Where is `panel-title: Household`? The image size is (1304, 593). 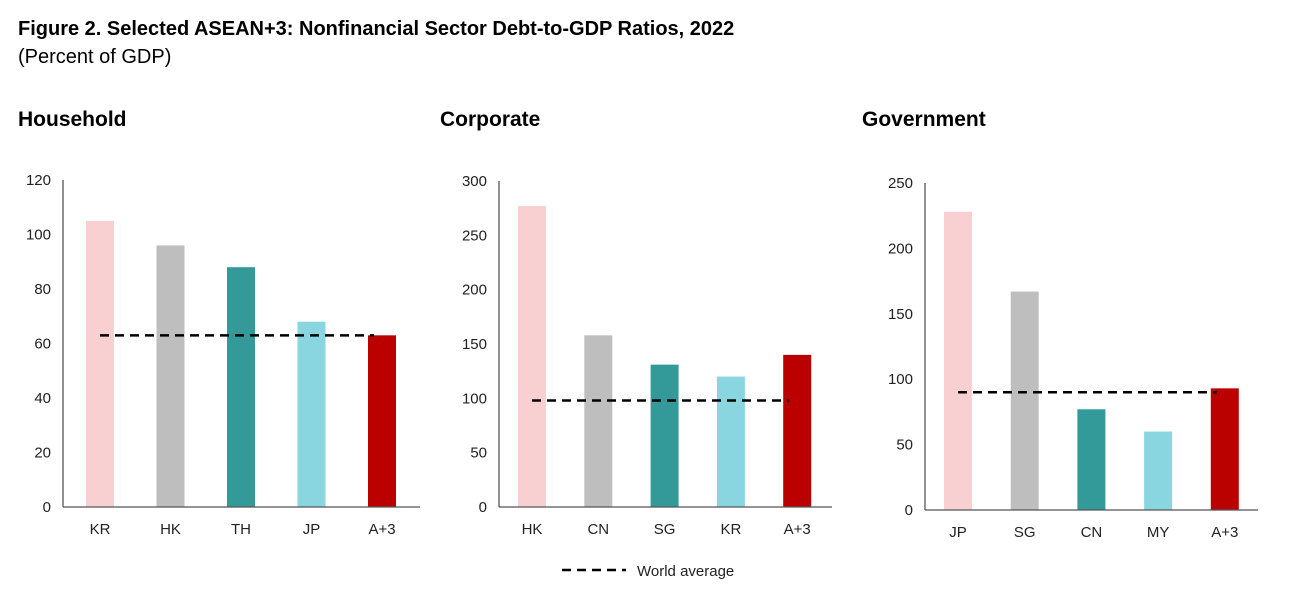
panel-title: Household is located at coordinates (72, 119).